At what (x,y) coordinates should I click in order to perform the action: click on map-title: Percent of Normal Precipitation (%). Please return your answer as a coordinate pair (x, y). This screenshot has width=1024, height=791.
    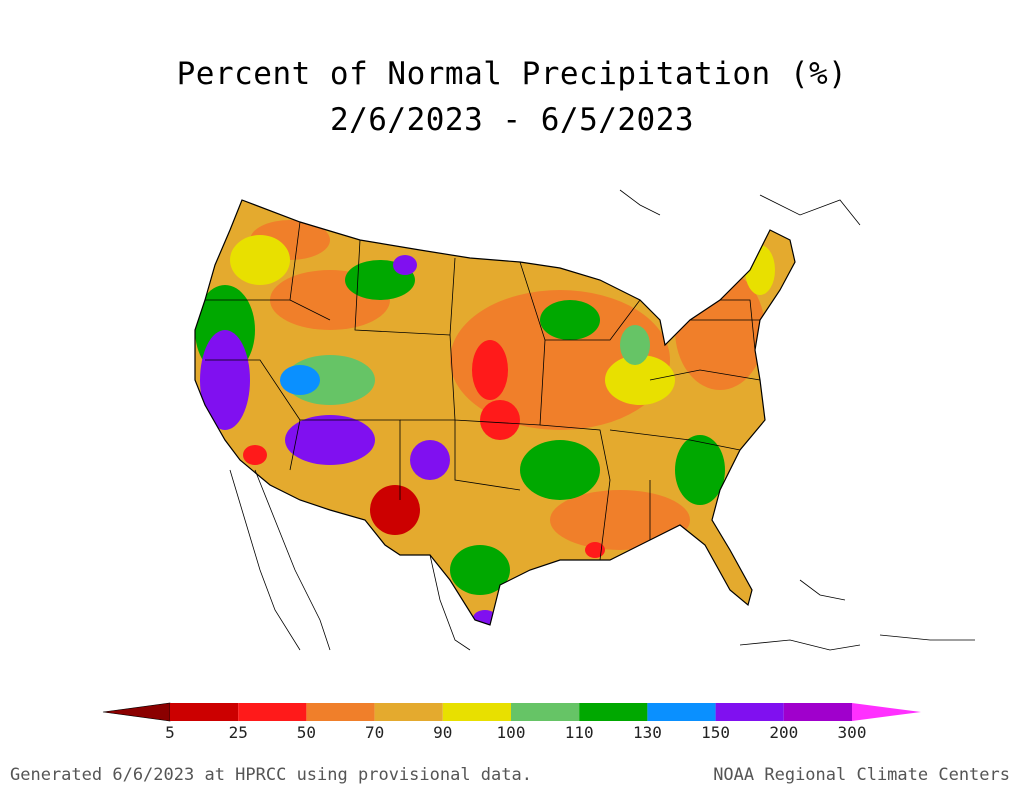
    Looking at the image, I should click on (512, 74).